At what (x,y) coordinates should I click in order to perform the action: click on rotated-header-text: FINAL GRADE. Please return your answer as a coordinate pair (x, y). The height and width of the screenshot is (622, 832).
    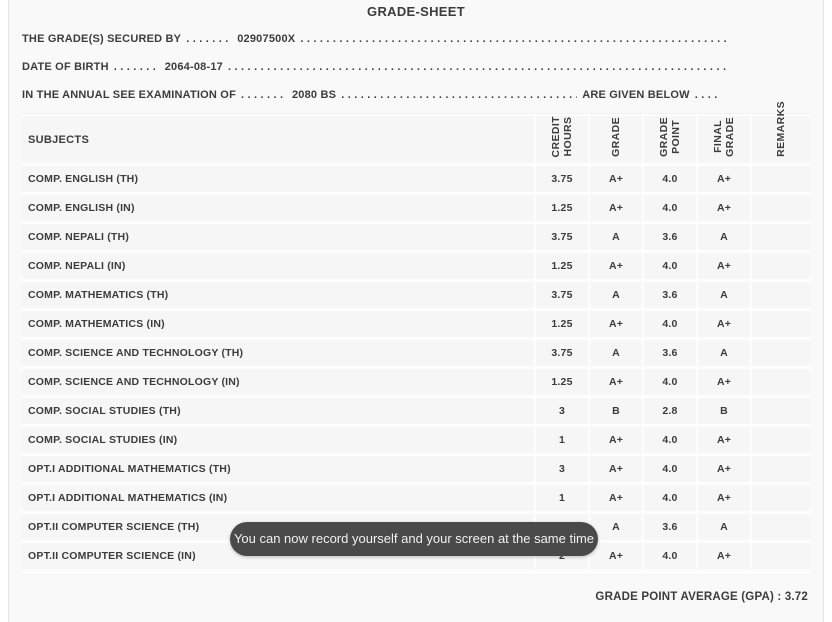
    Looking at the image, I should click on (724, 137).